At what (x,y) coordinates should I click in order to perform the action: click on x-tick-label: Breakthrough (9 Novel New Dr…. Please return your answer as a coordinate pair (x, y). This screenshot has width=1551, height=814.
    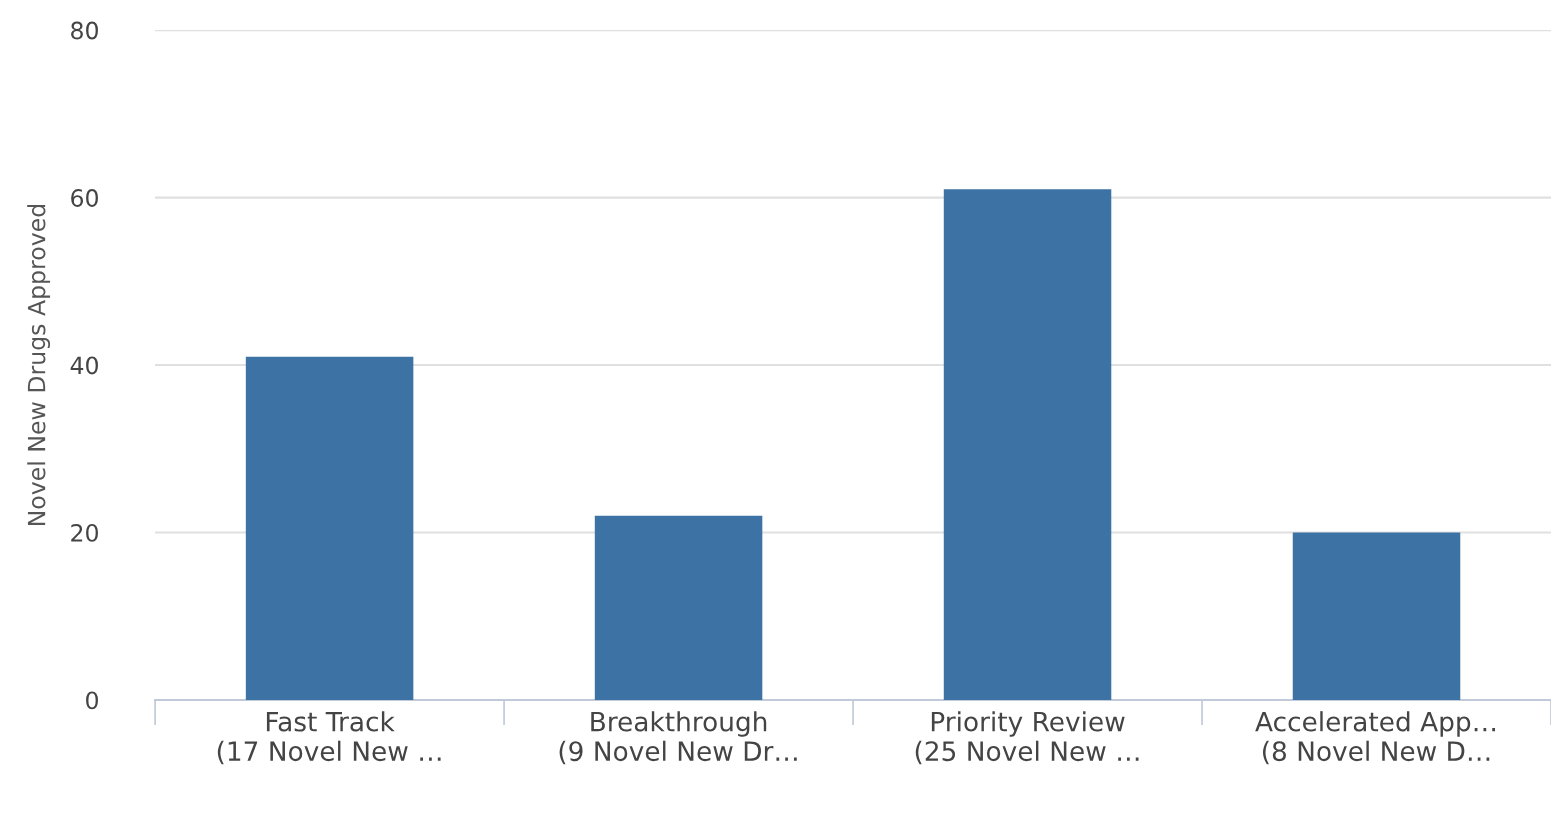
    Looking at the image, I should click on (678, 738).